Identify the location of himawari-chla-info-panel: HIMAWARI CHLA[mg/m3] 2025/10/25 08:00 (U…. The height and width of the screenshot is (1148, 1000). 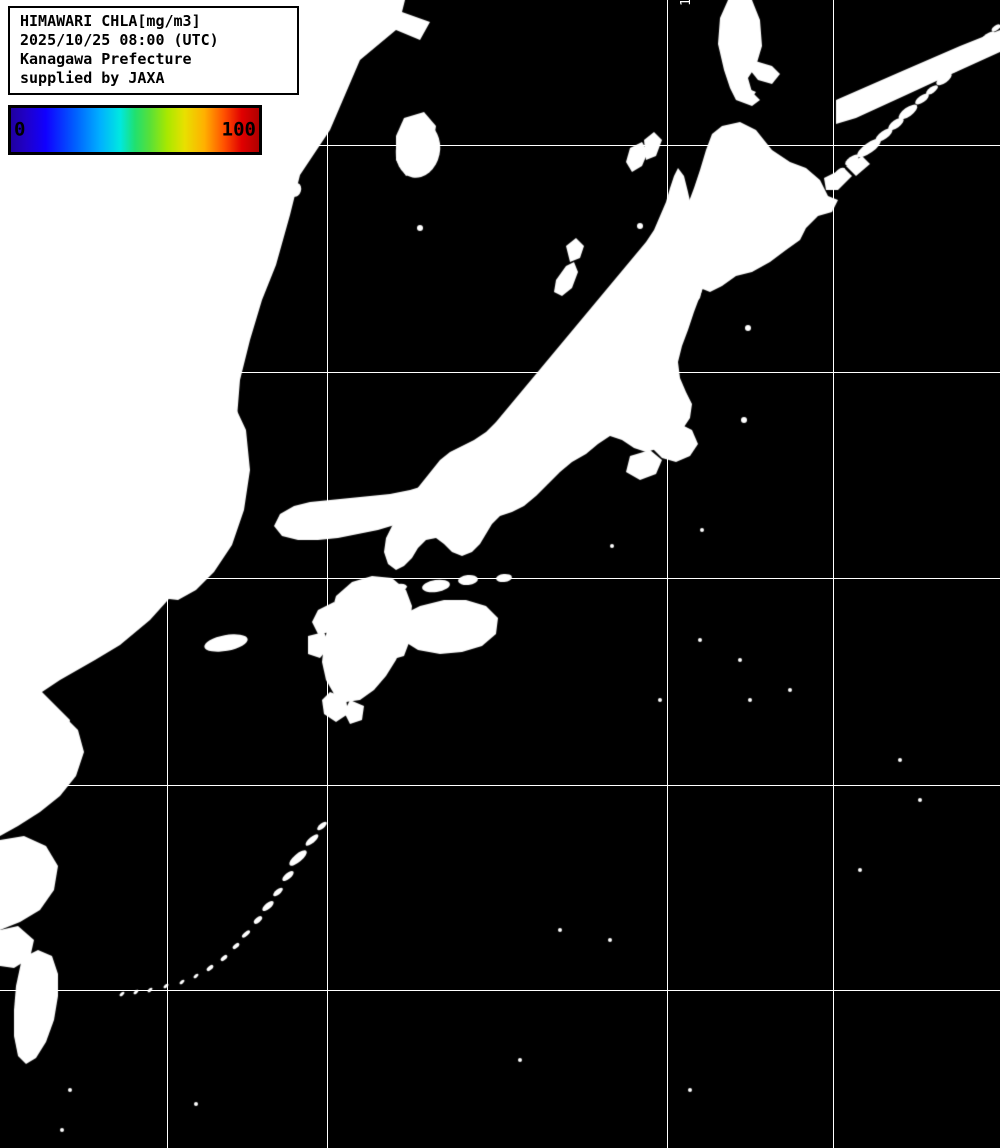
(153, 50).